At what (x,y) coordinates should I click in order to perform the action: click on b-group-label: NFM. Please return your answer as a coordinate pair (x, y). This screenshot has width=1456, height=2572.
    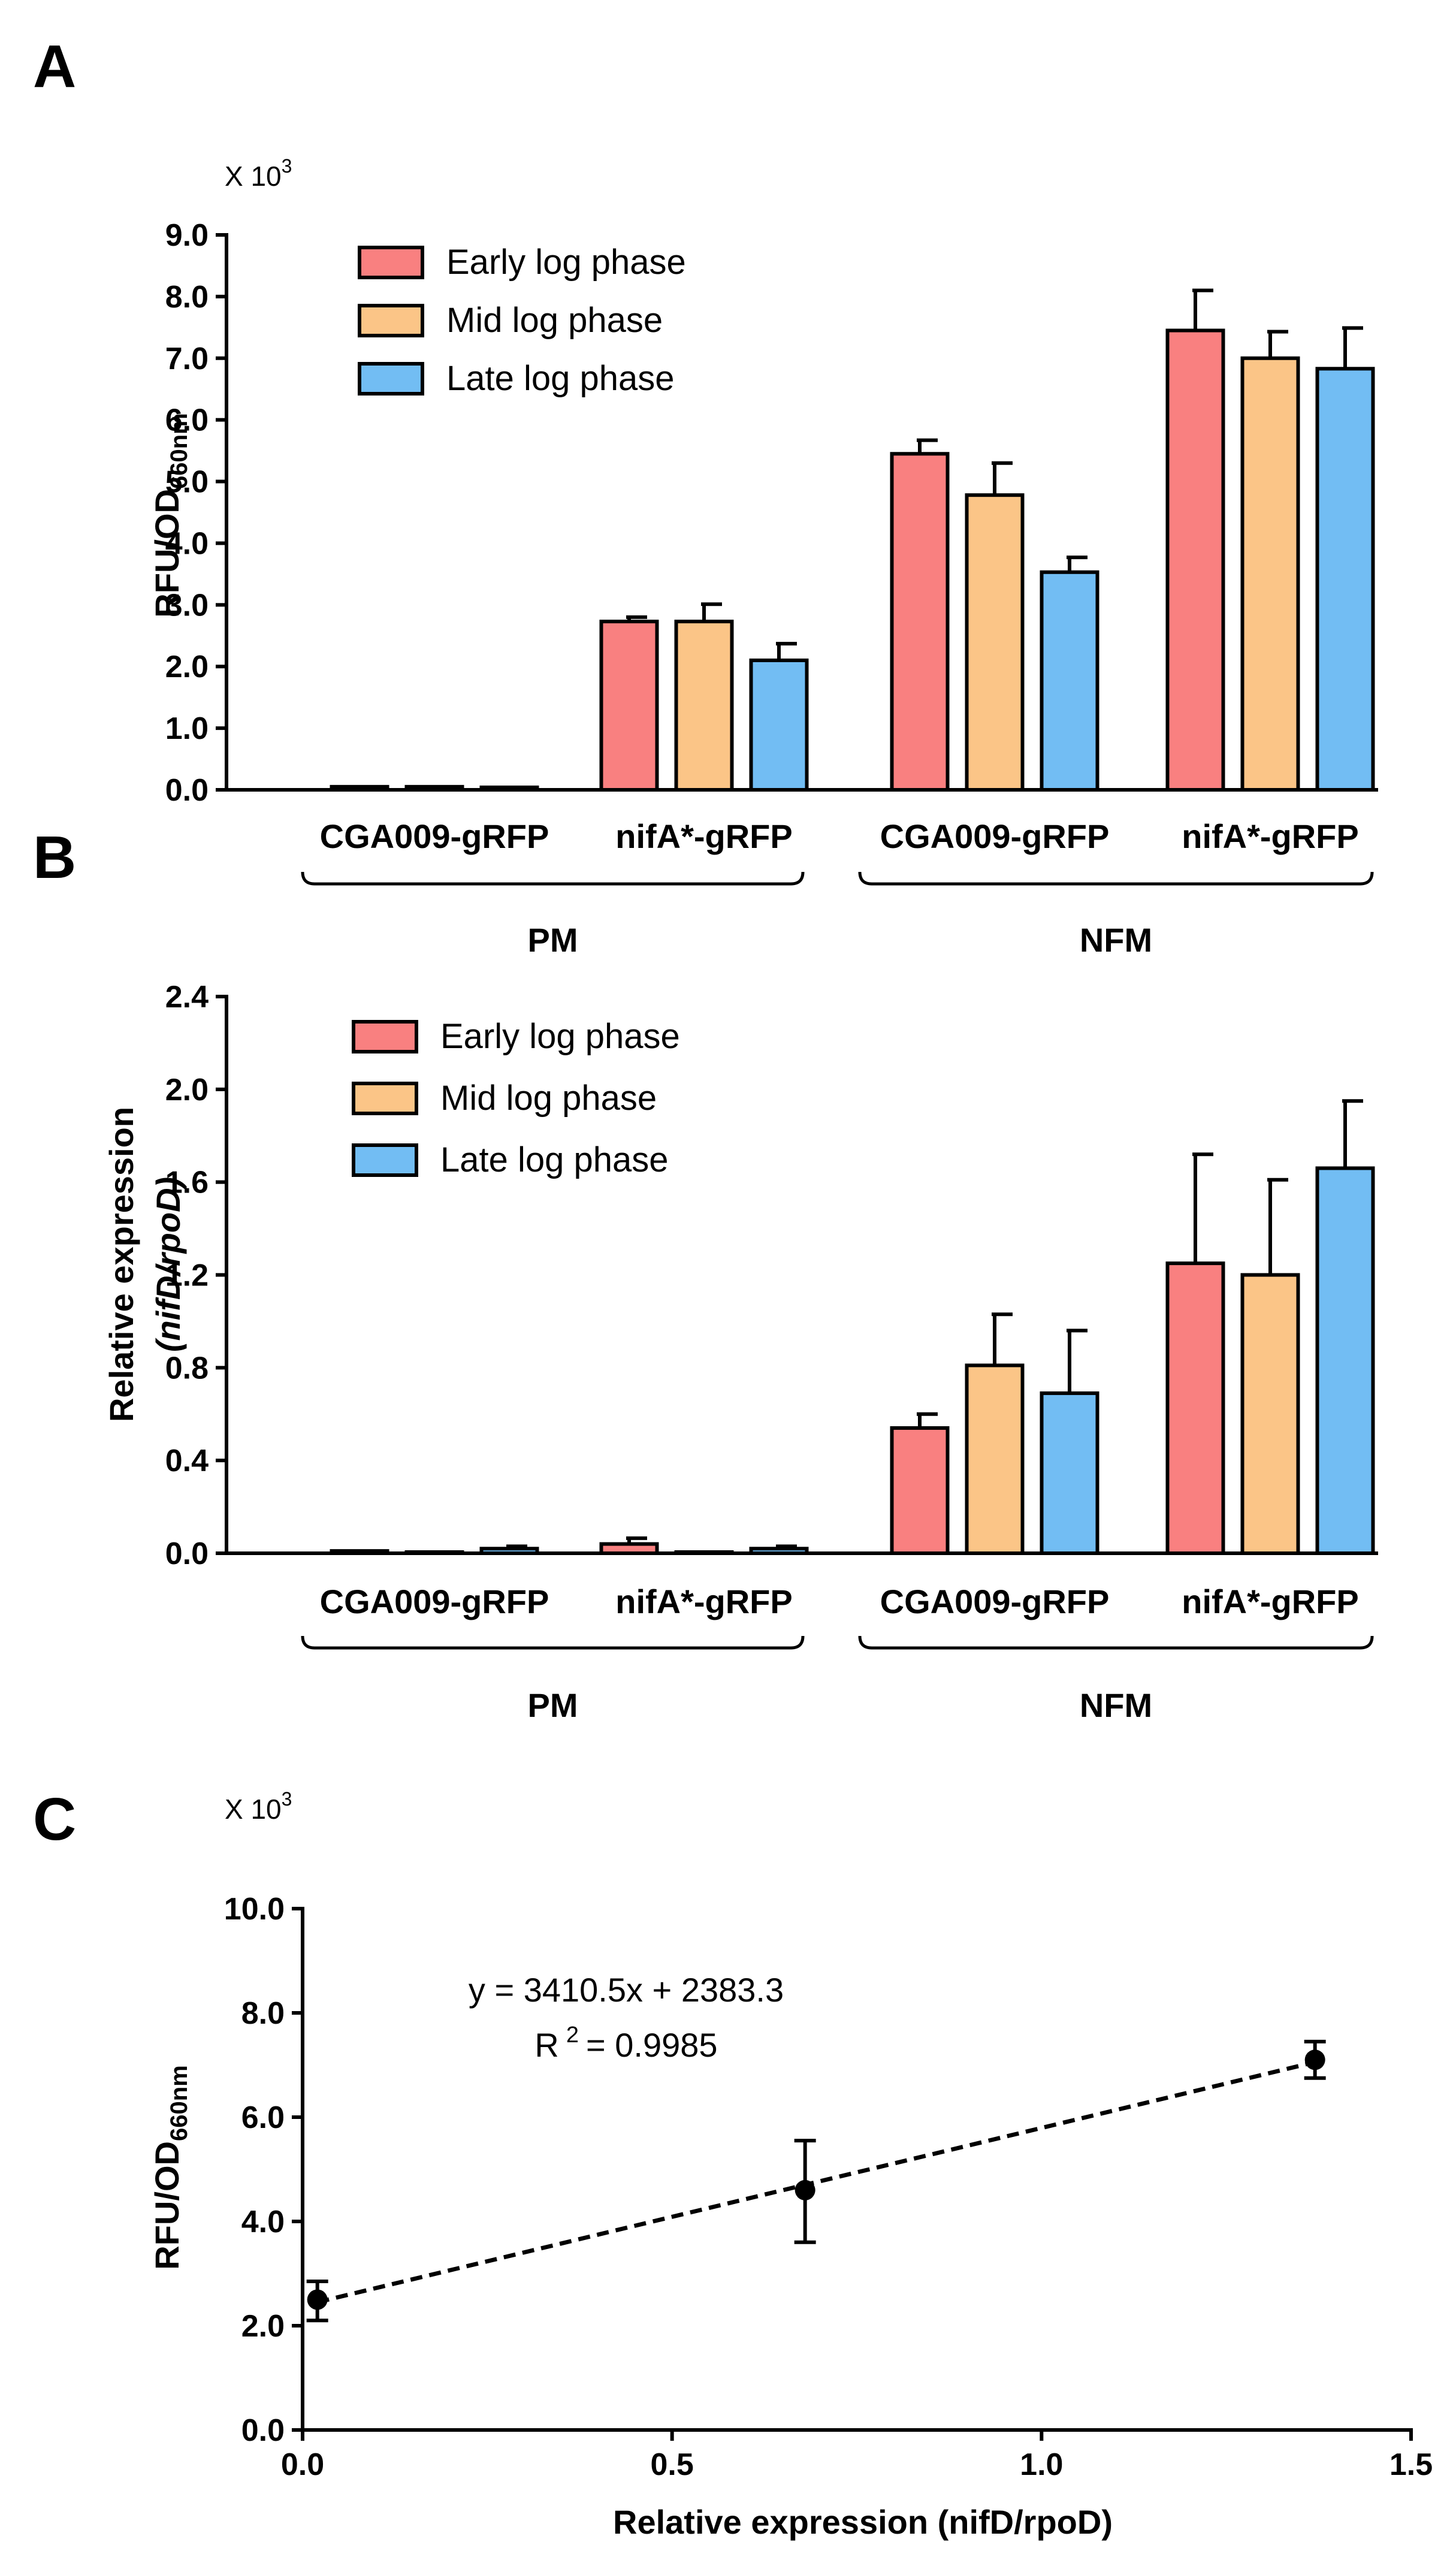
    Looking at the image, I should click on (1116, 1705).